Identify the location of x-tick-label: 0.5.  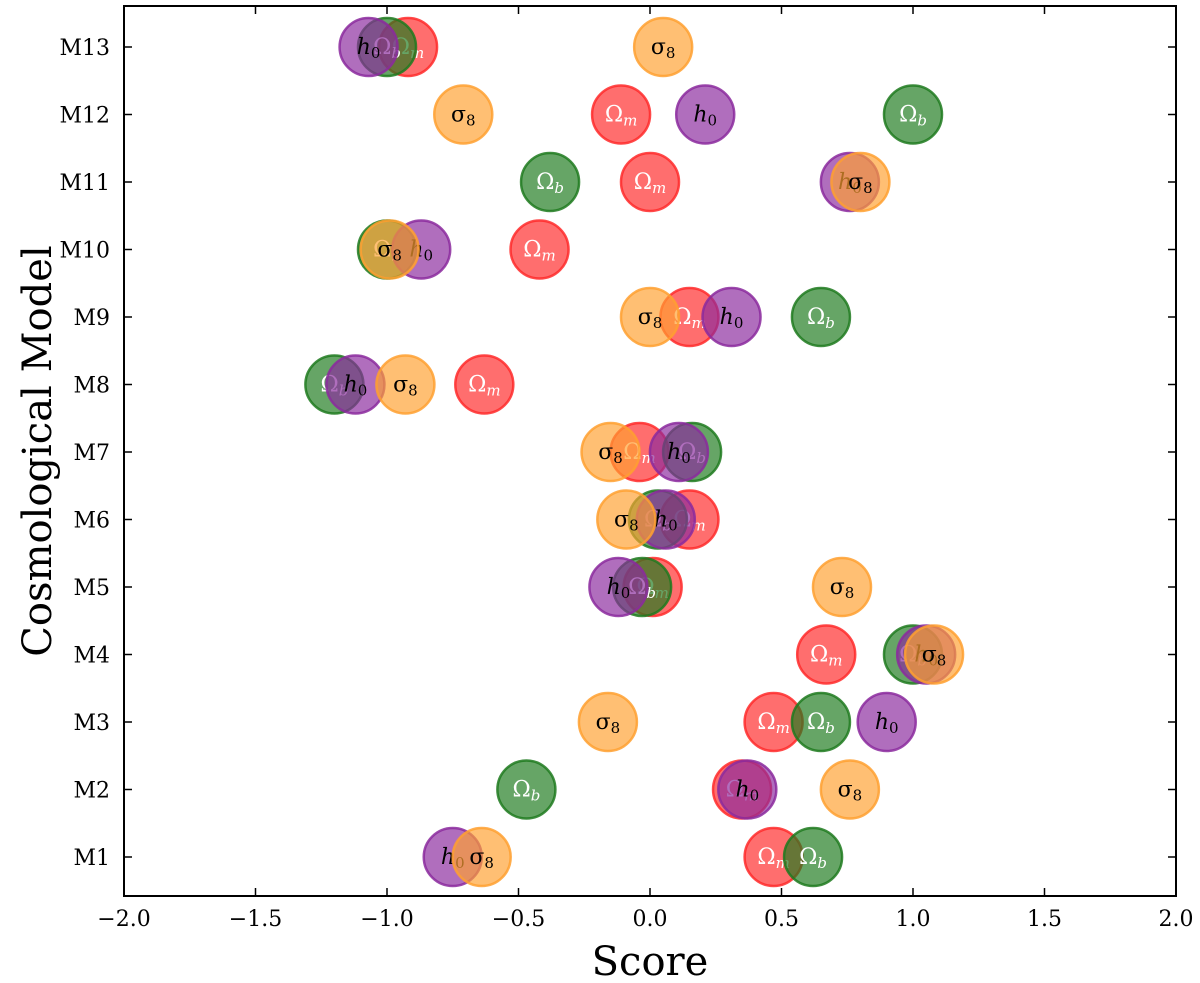
(781, 919).